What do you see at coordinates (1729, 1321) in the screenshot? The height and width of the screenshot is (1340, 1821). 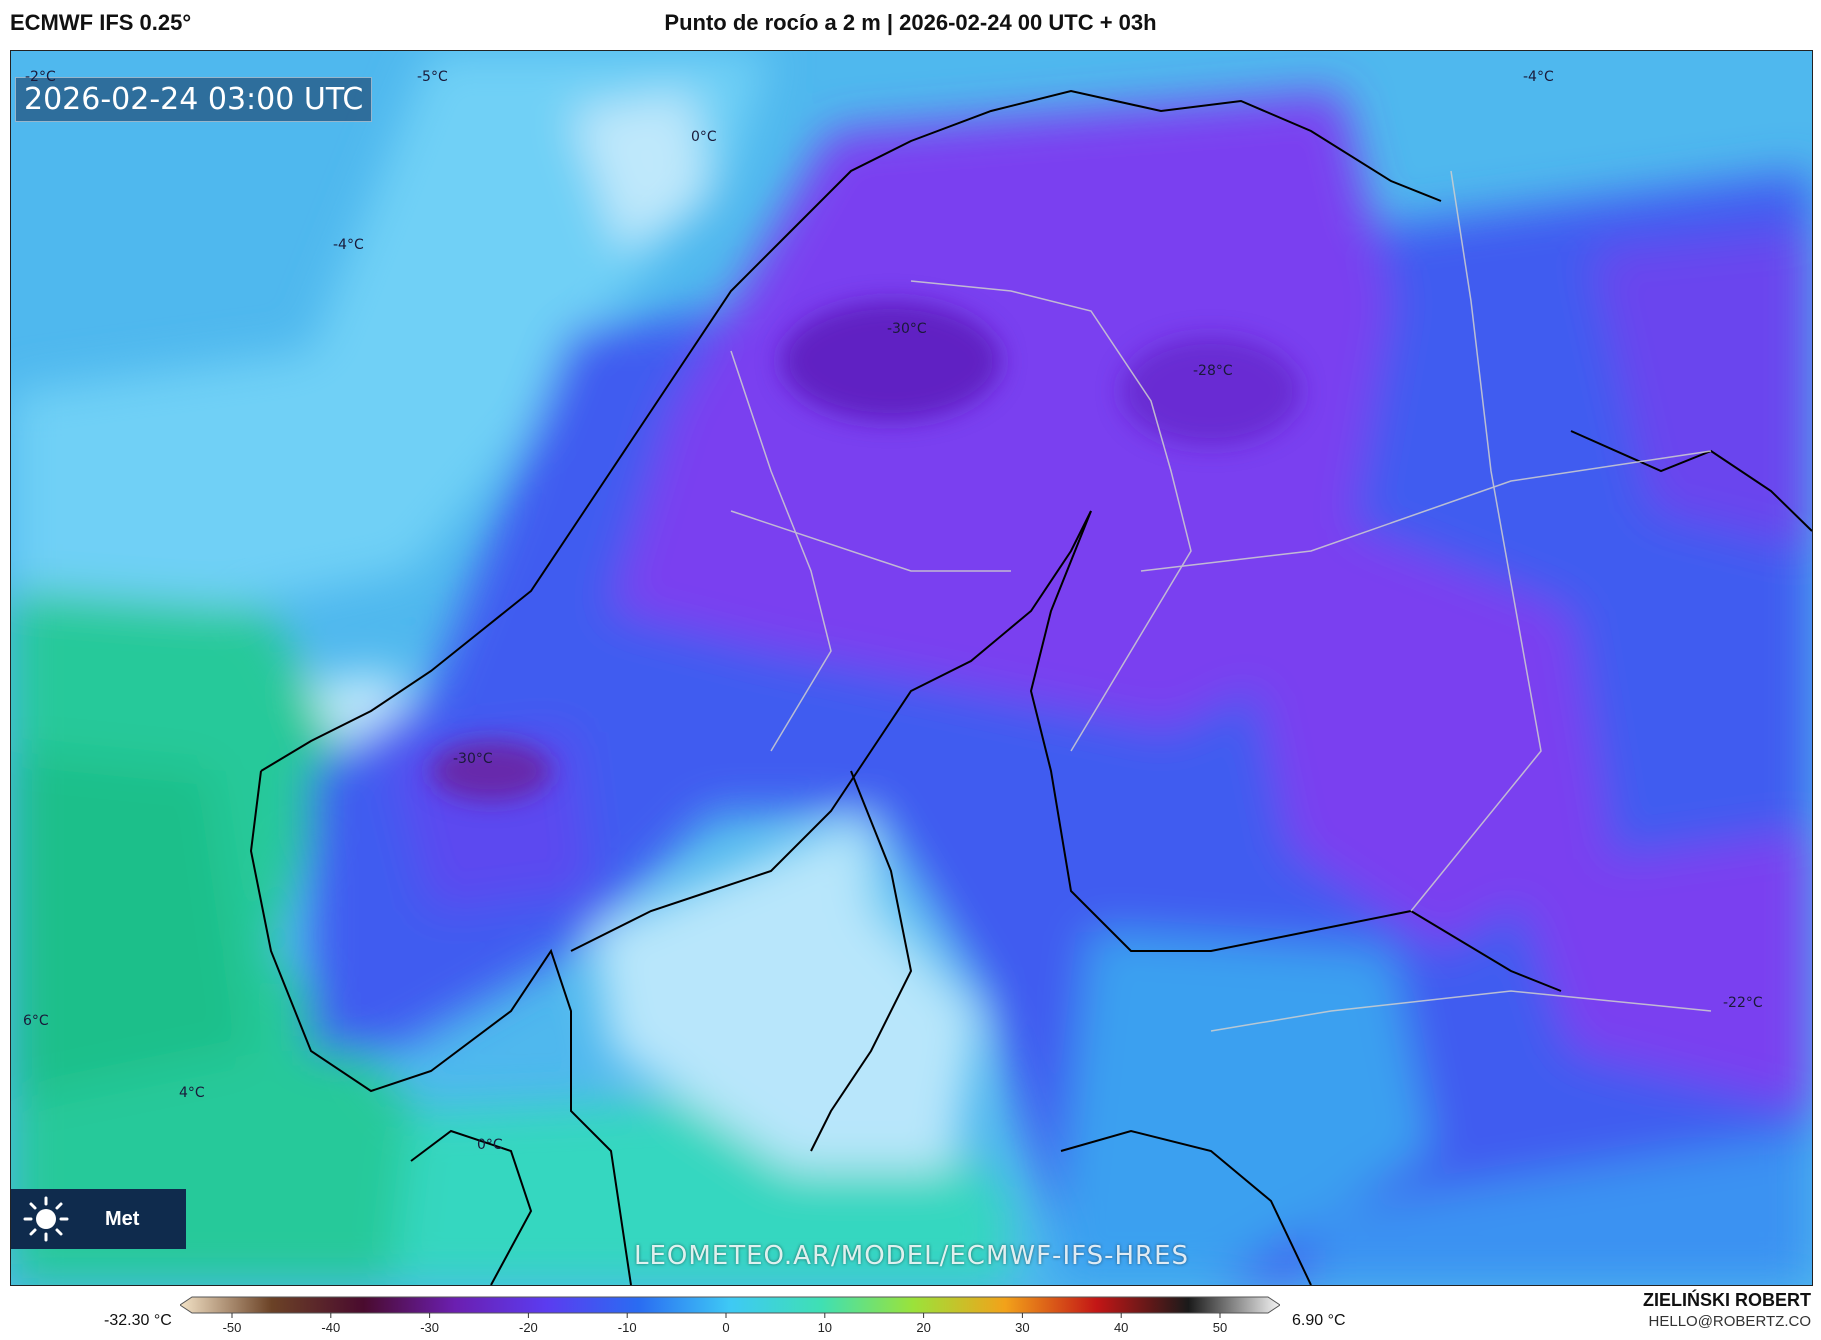 I see `author-email: HELLO@ROBERTZ.CO` at bounding box center [1729, 1321].